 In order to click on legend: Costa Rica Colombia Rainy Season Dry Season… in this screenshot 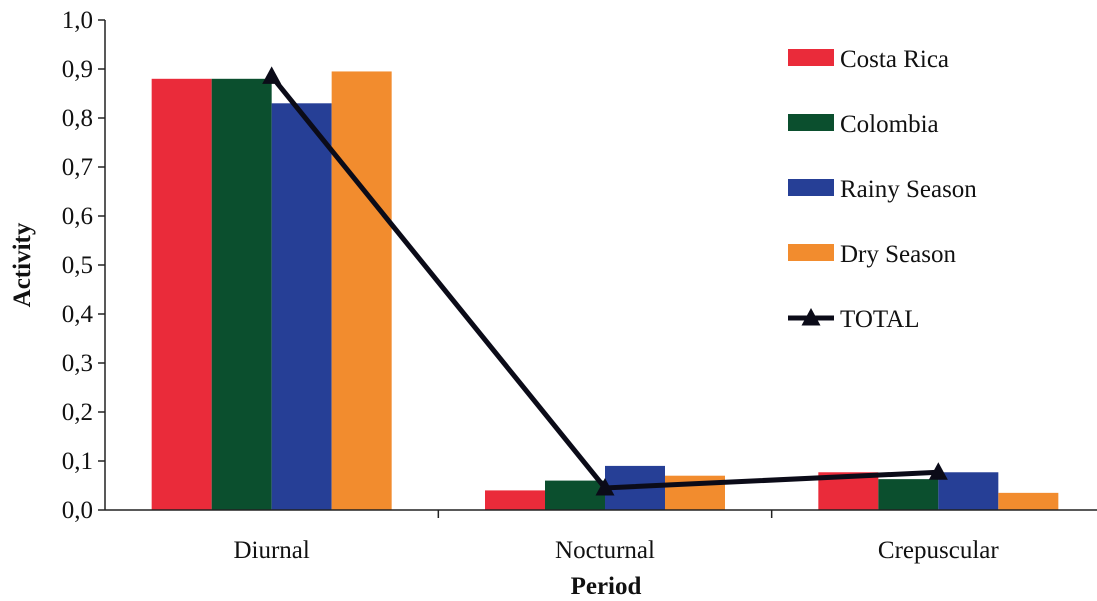, I will do `click(882, 189)`.